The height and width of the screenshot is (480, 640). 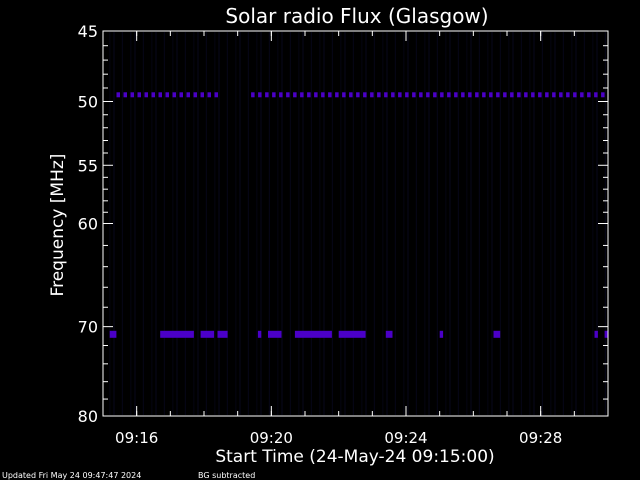 What do you see at coordinates (356, 16) in the screenshot?
I see `chart-title: Solar radio Flux (Glasgow)` at bounding box center [356, 16].